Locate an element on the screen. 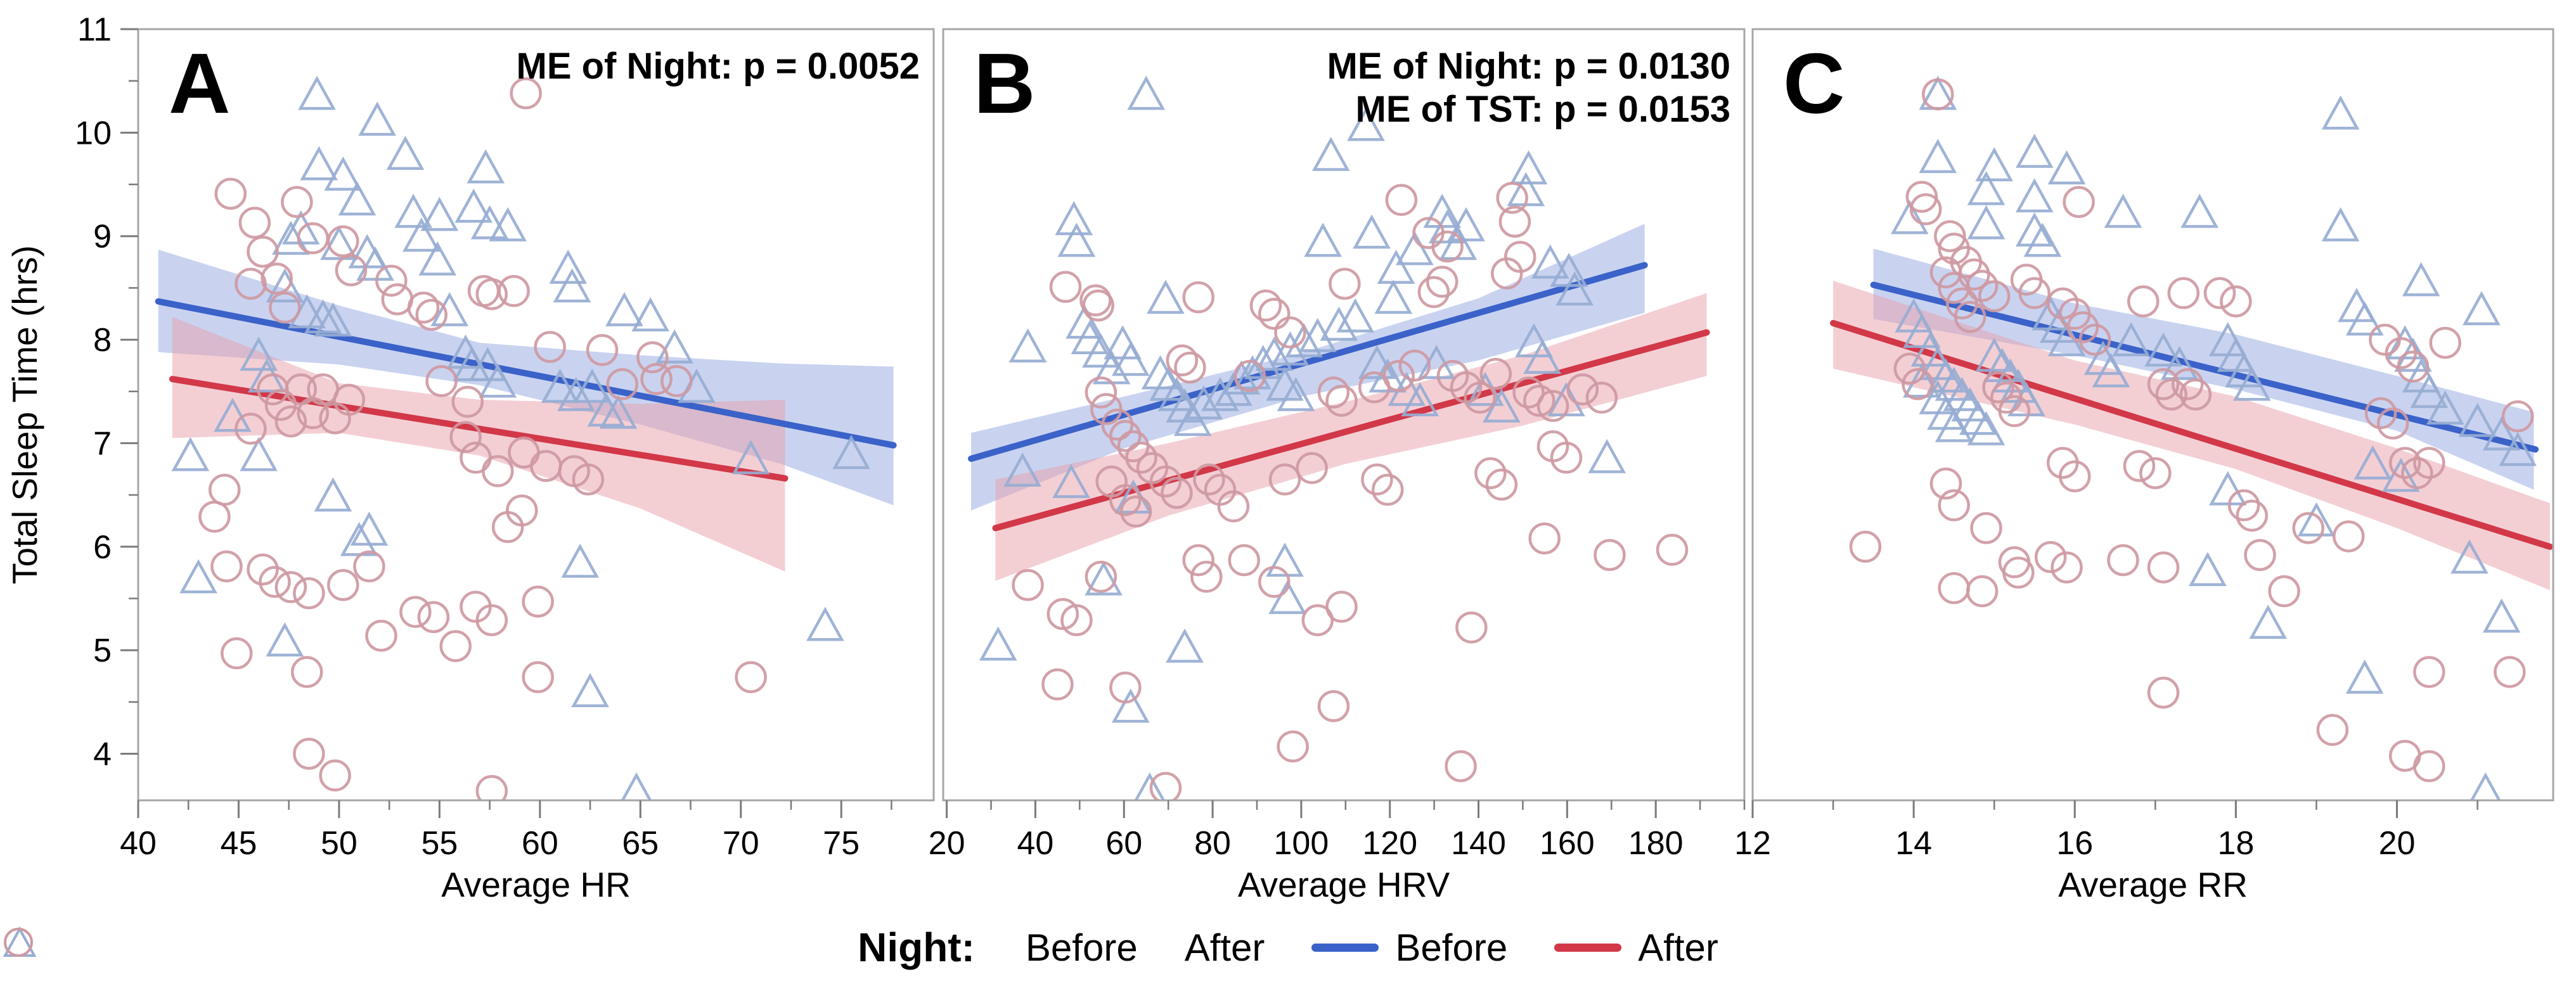  y-tick-label: 5 is located at coordinates (103, 650).